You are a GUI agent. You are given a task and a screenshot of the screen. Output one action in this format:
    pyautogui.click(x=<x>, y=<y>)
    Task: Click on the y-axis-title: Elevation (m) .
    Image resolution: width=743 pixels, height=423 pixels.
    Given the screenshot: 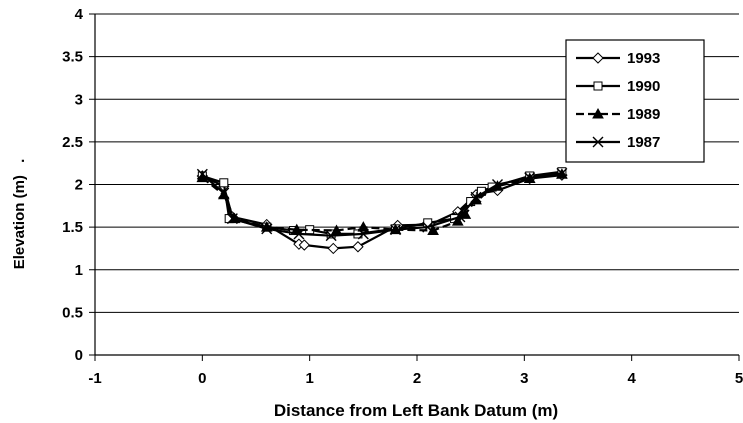 What is the action you would take?
    pyautogui.click(x=19, y=214)
    